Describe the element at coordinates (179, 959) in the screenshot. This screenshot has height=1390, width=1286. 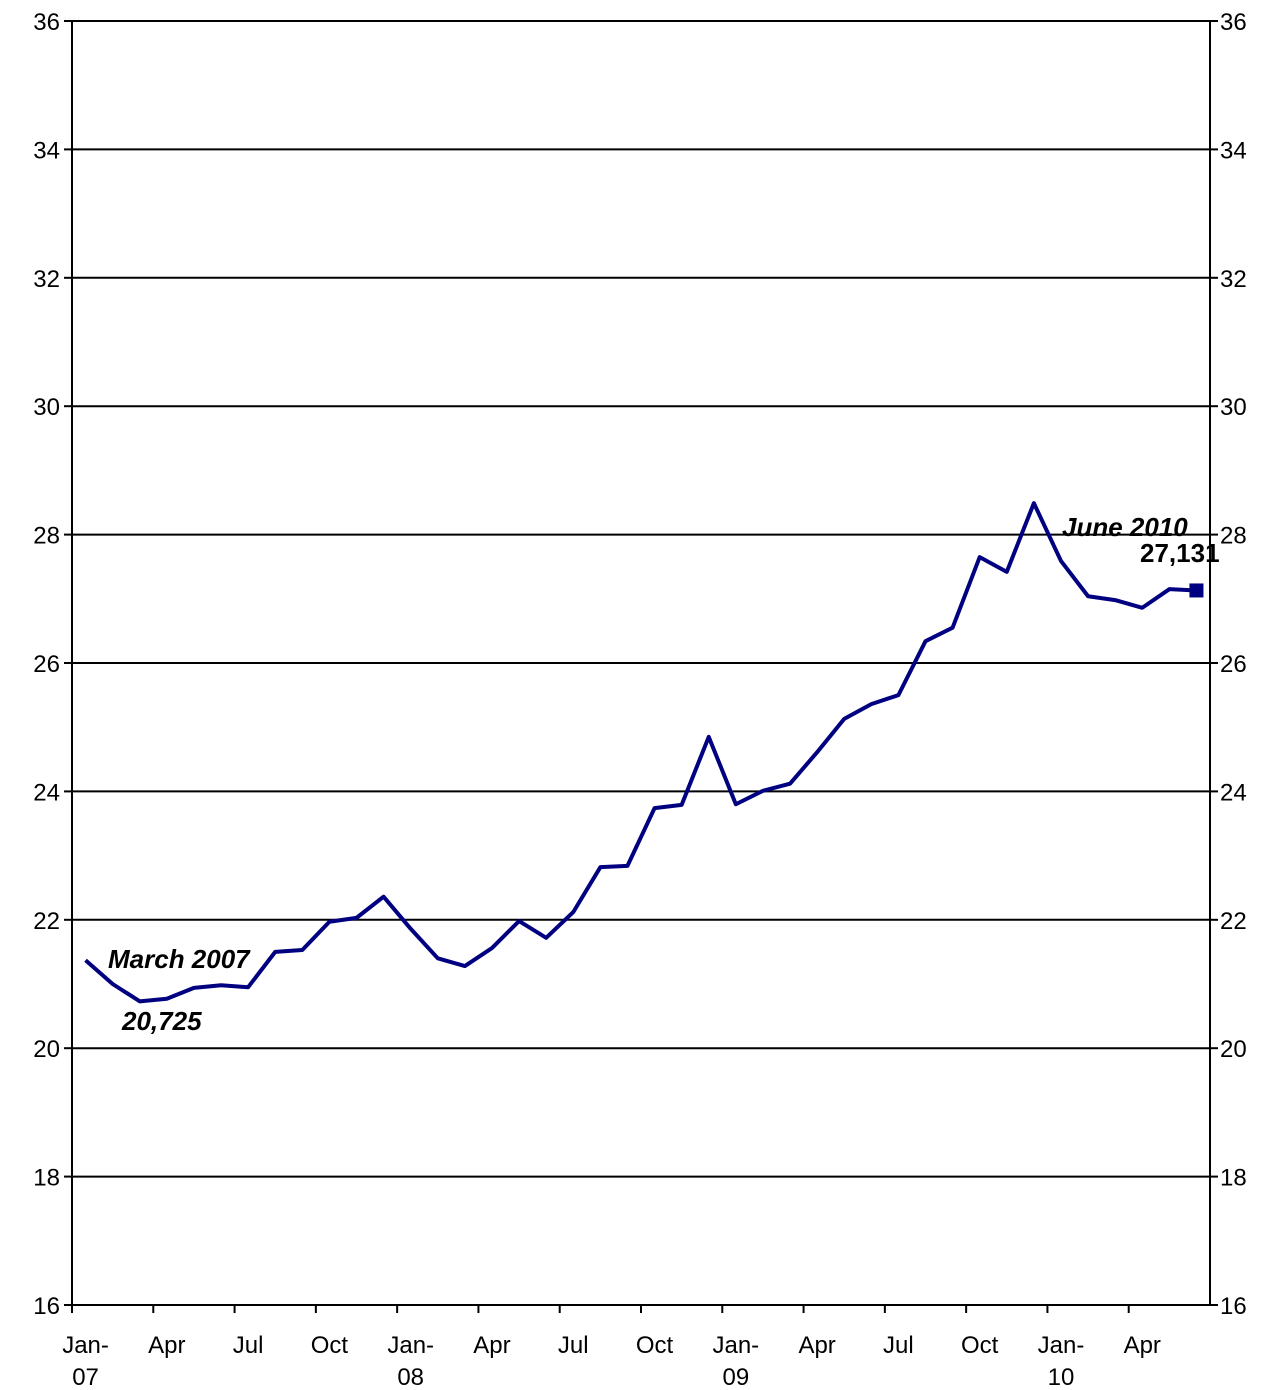
I see `annotation: March 2007` at that location.